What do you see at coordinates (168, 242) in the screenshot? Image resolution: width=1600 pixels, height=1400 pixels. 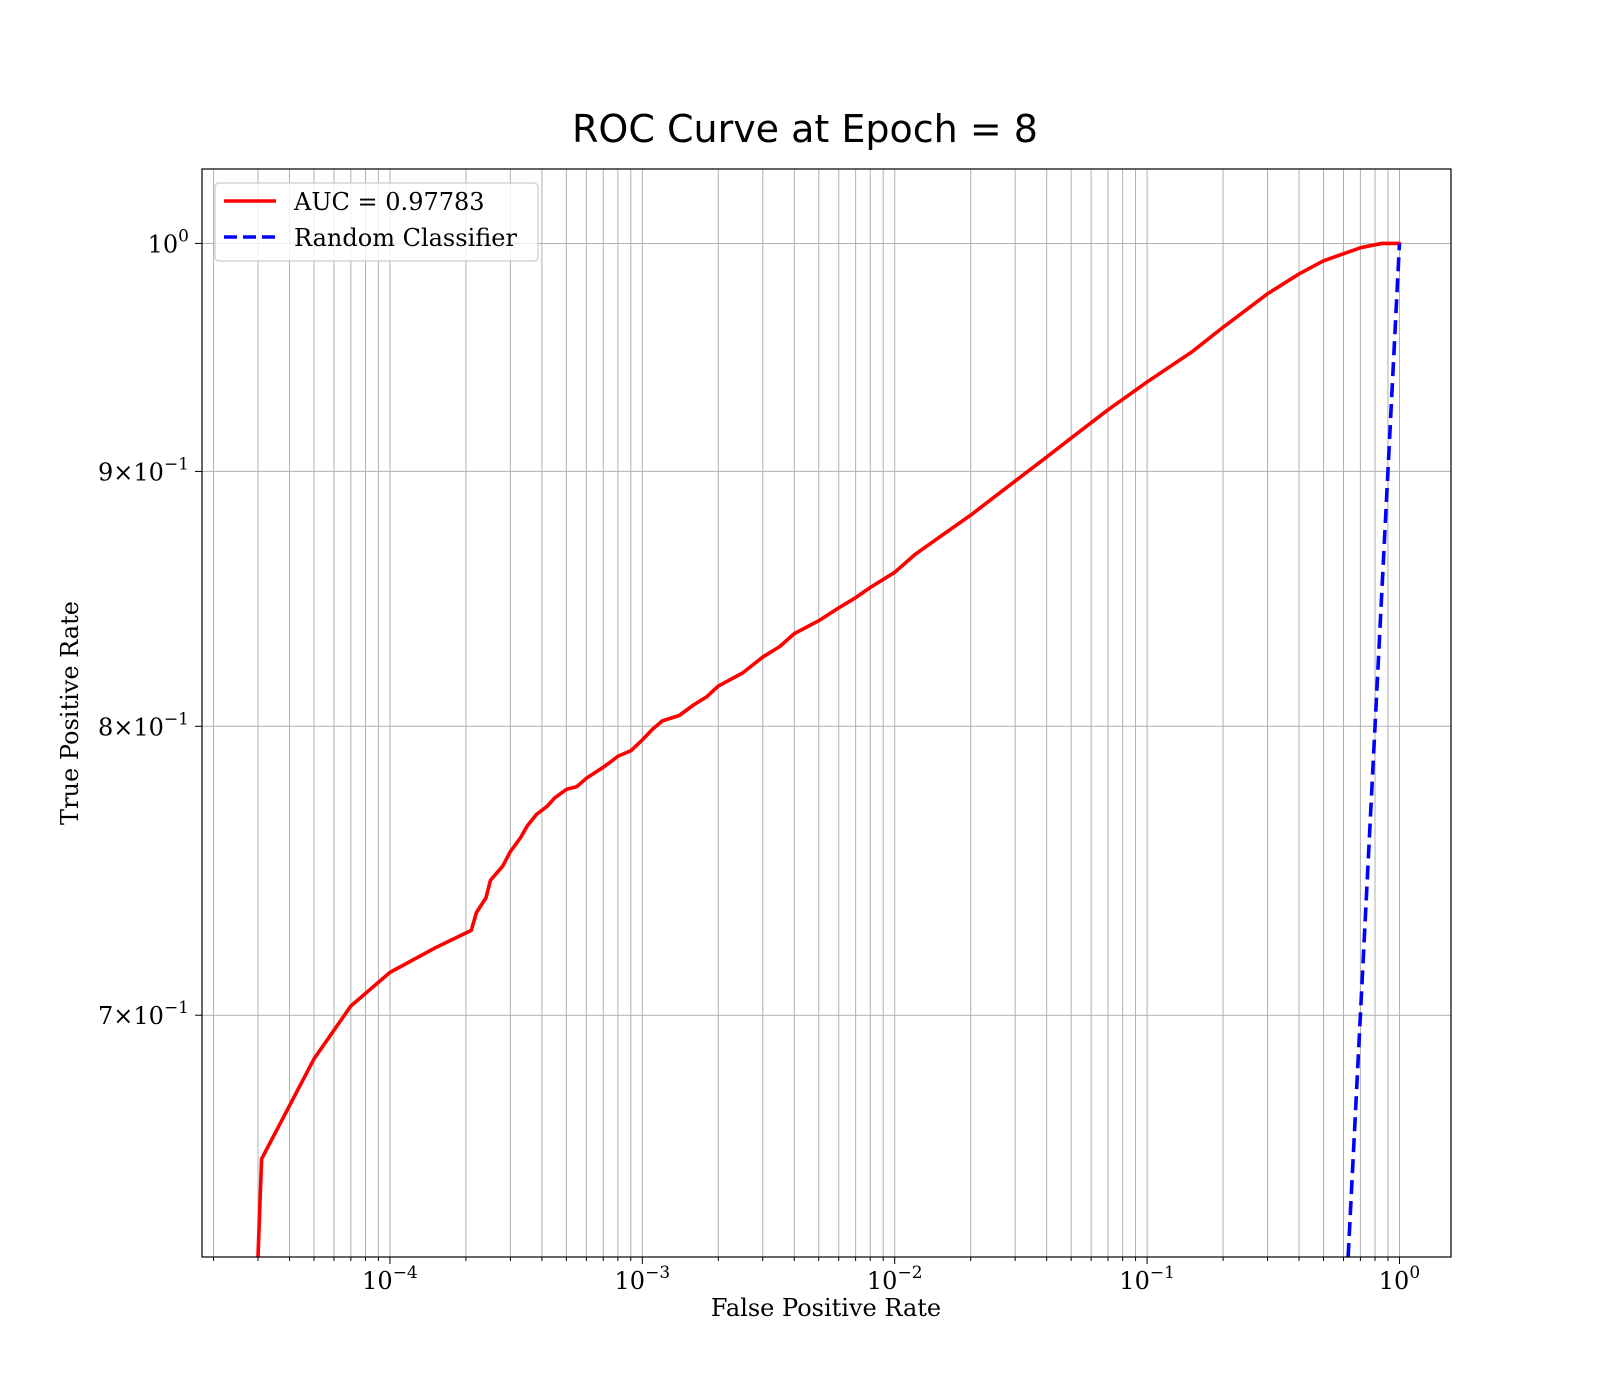 I see `y-tick-label: 100` at bounding box center [168, 242].